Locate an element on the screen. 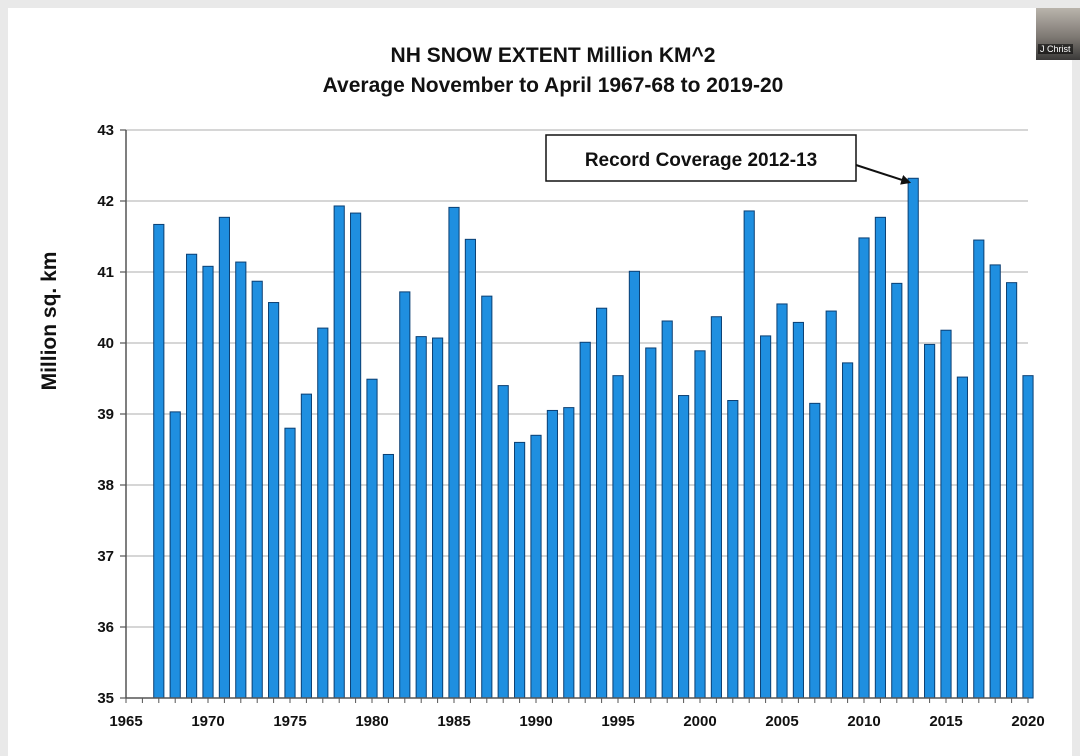  x-tick-label-2000: 2000 is located at coordinates (699, 721).